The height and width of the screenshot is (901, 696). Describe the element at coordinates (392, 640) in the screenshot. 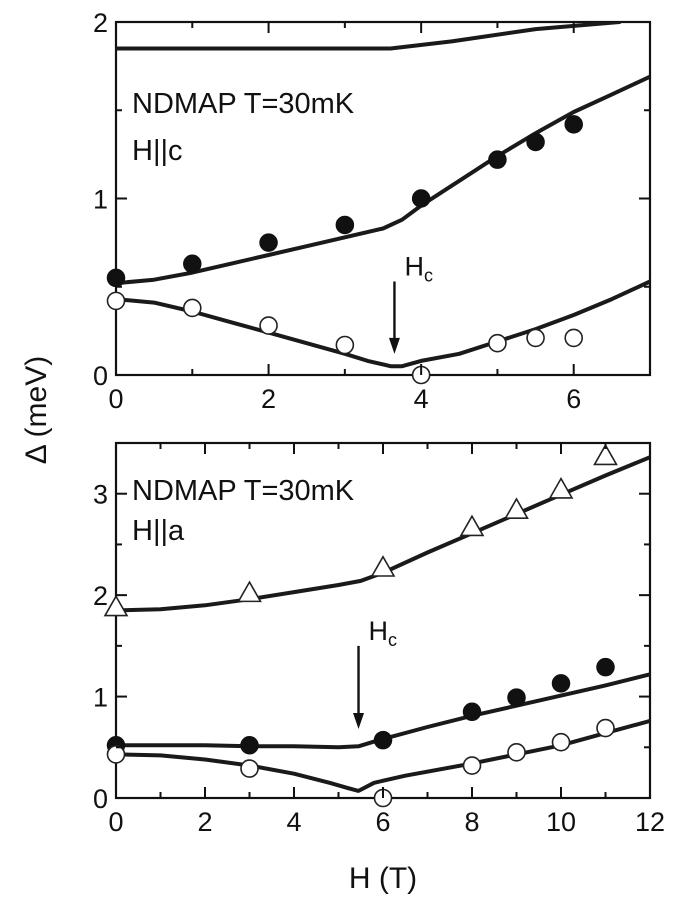

I see `hc-label-sub-bottom: c` at that location.